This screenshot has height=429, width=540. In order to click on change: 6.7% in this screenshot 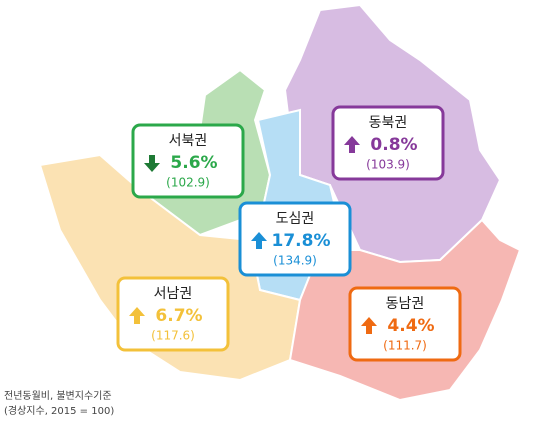, I will do `click(178, 316)`.